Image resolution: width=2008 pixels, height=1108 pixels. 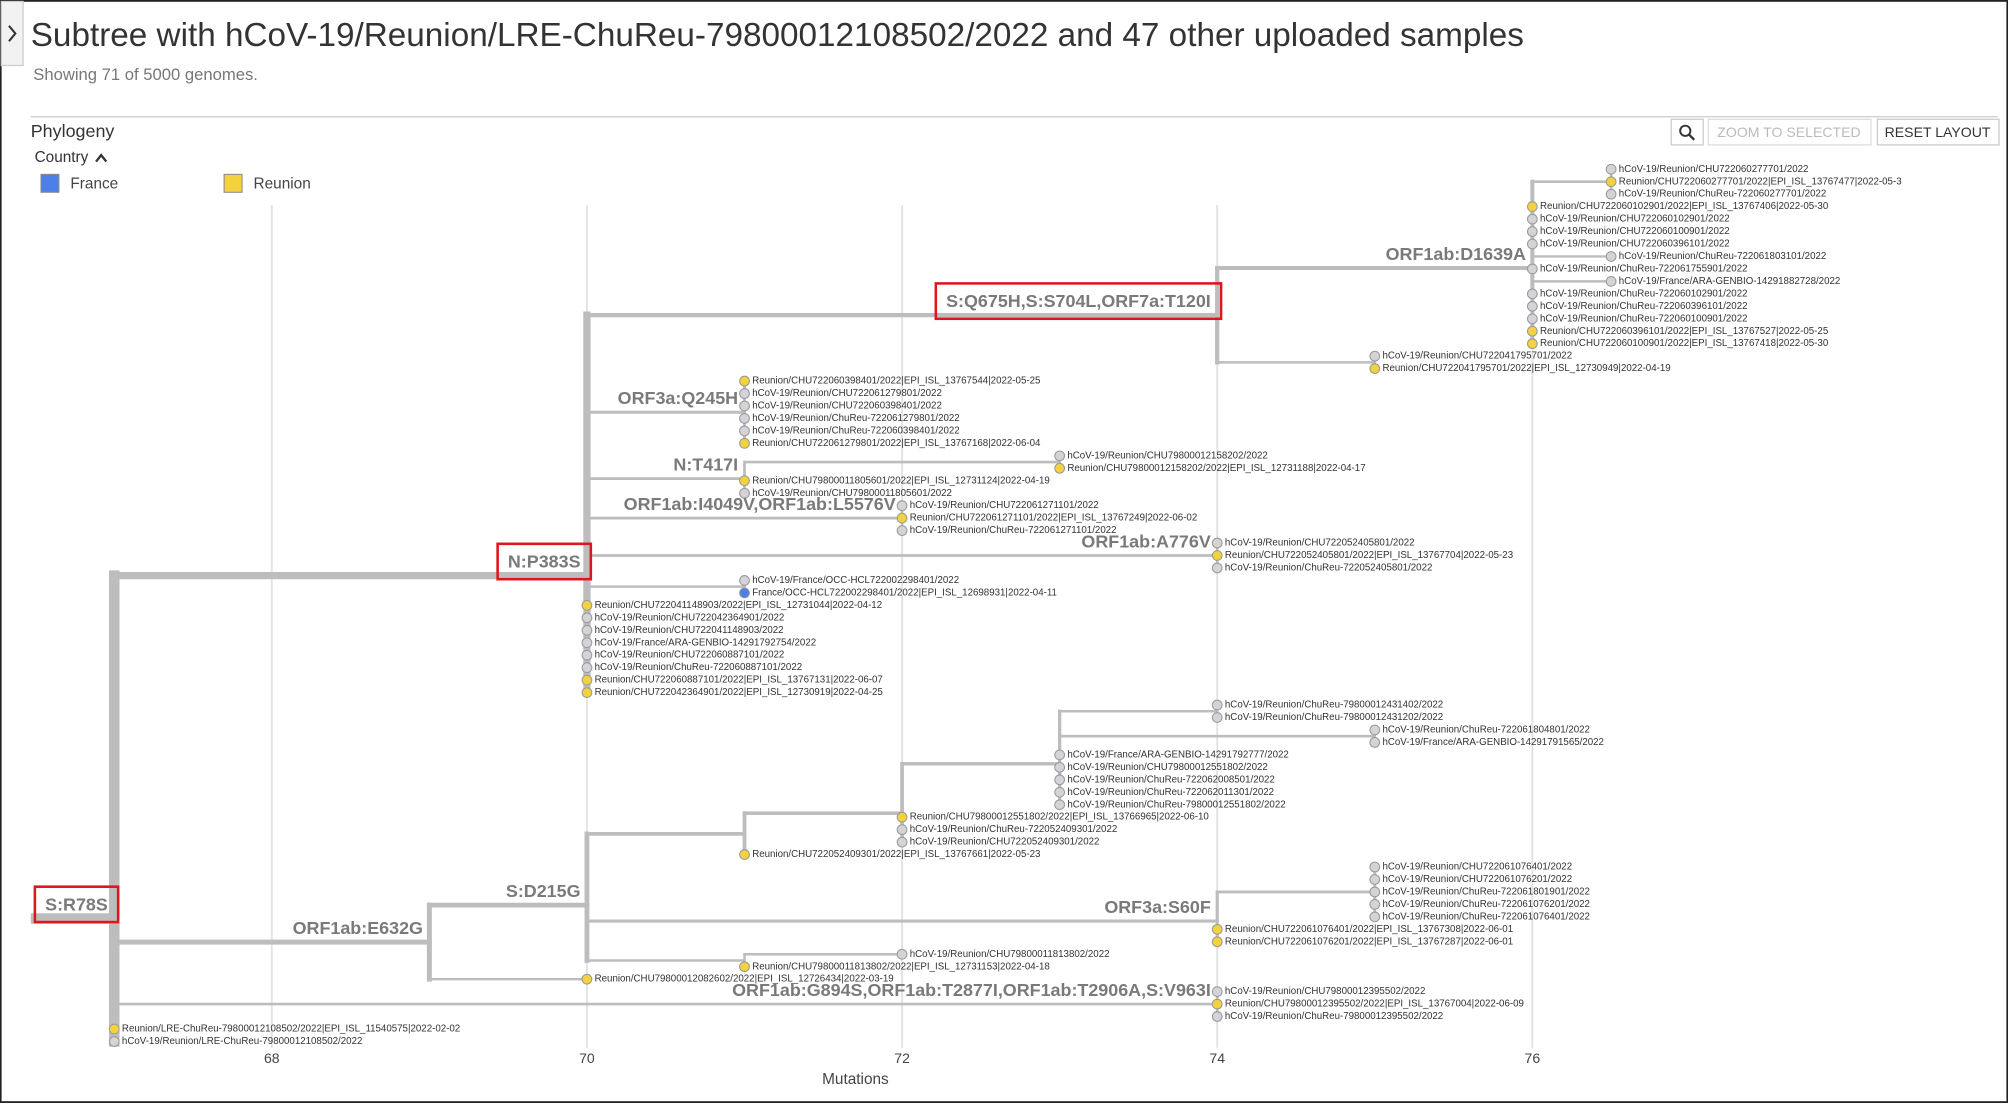 What do you see at coordinates (856, 418) in the screenshot?
I see `tip-label: hCoV-19/Reunion/ChuReu-722061279801/2022` at bounding box center [856, 418].